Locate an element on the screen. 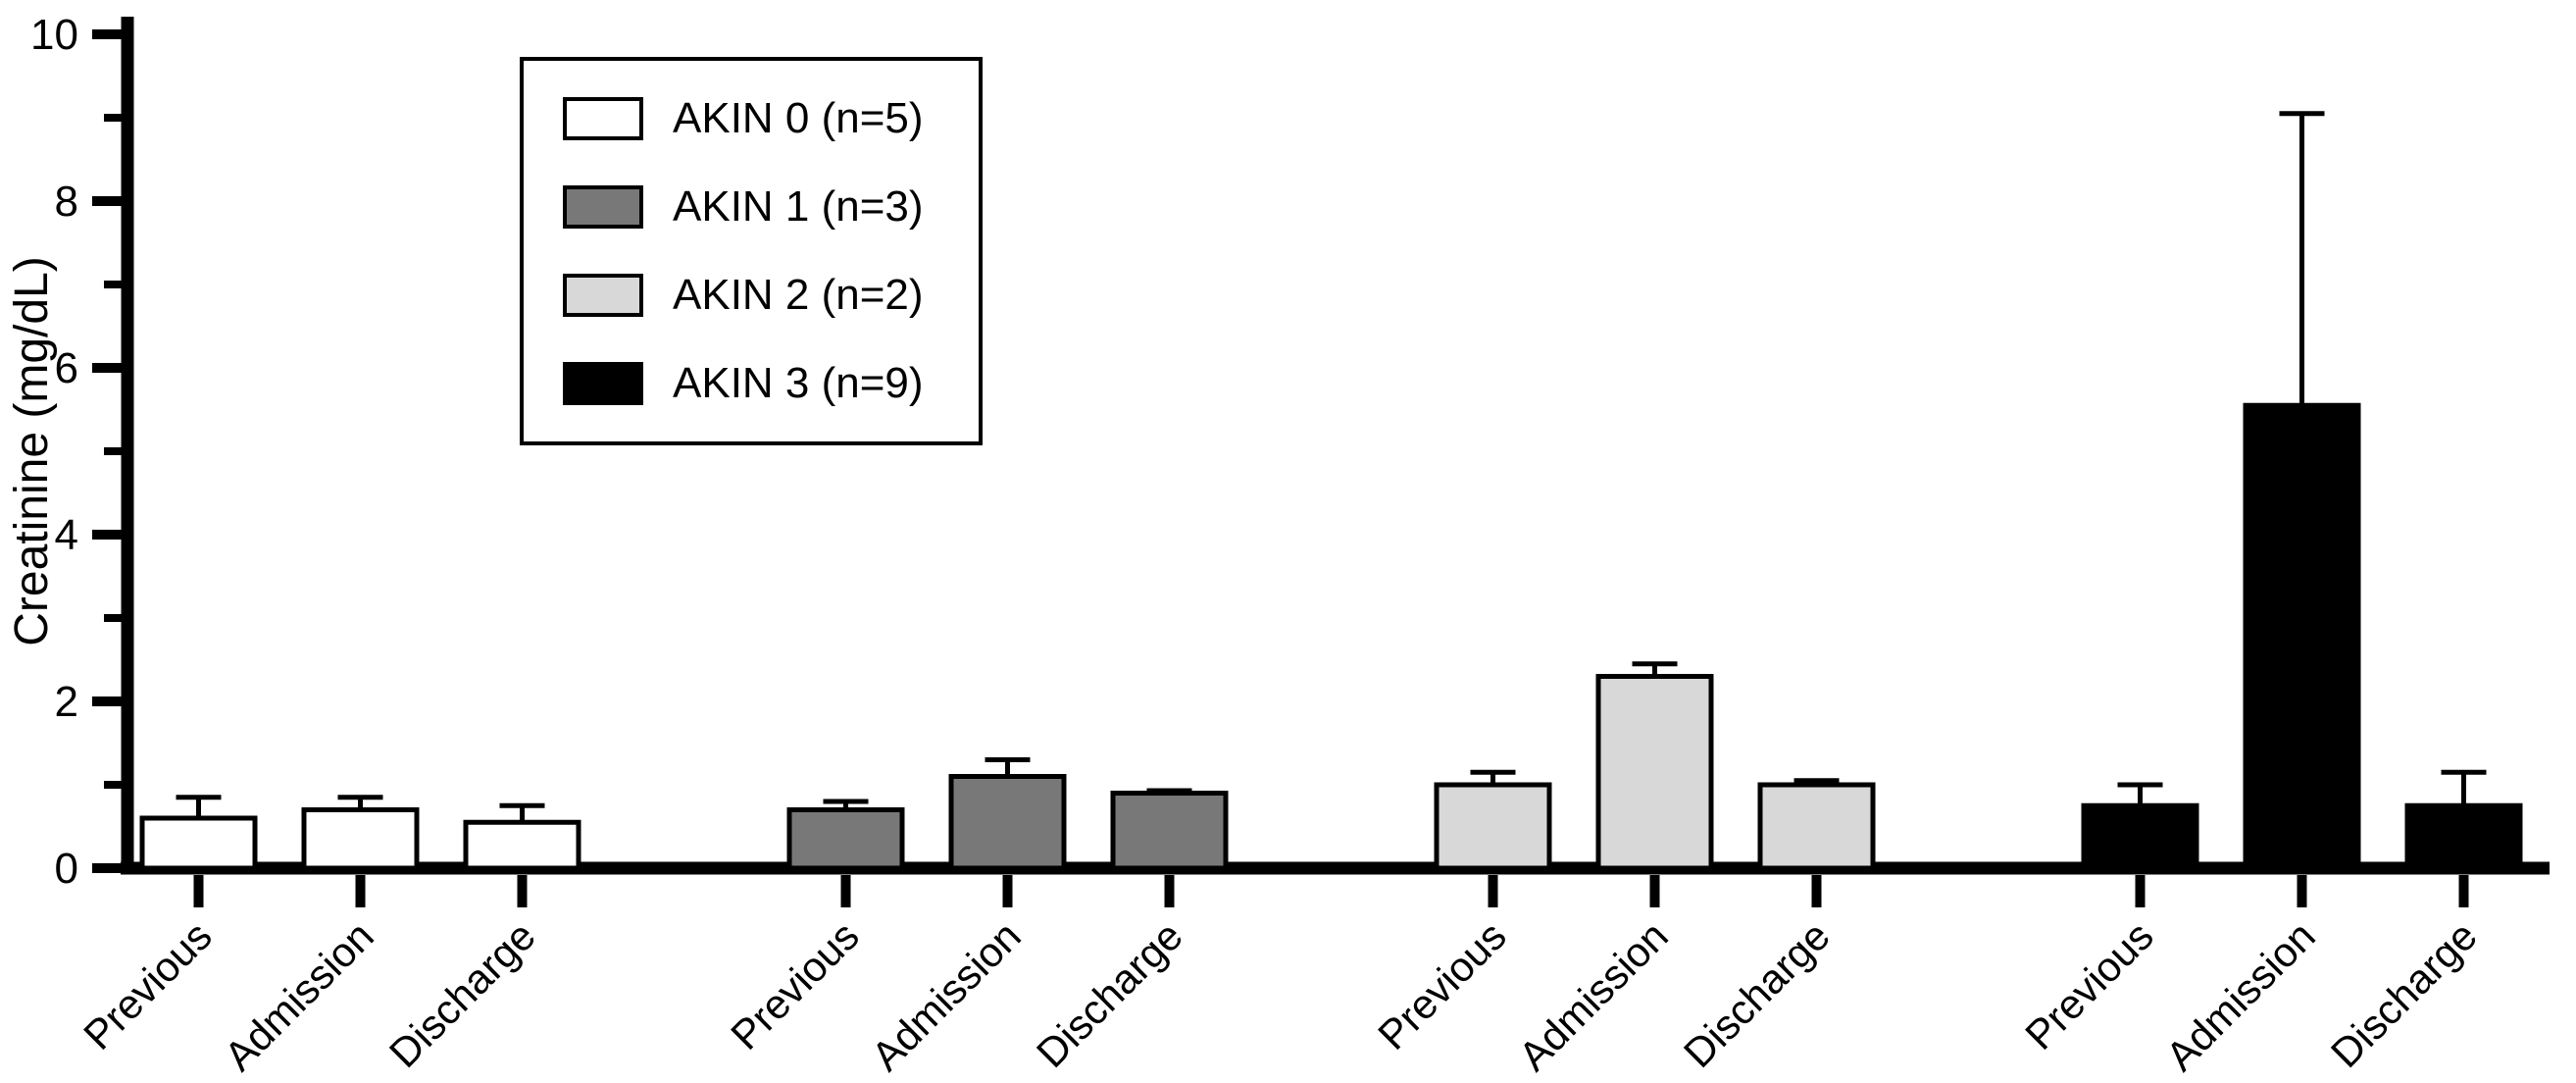  y-axis-title: Creatinine (mg/dL) is located at coordinates (32, 451).